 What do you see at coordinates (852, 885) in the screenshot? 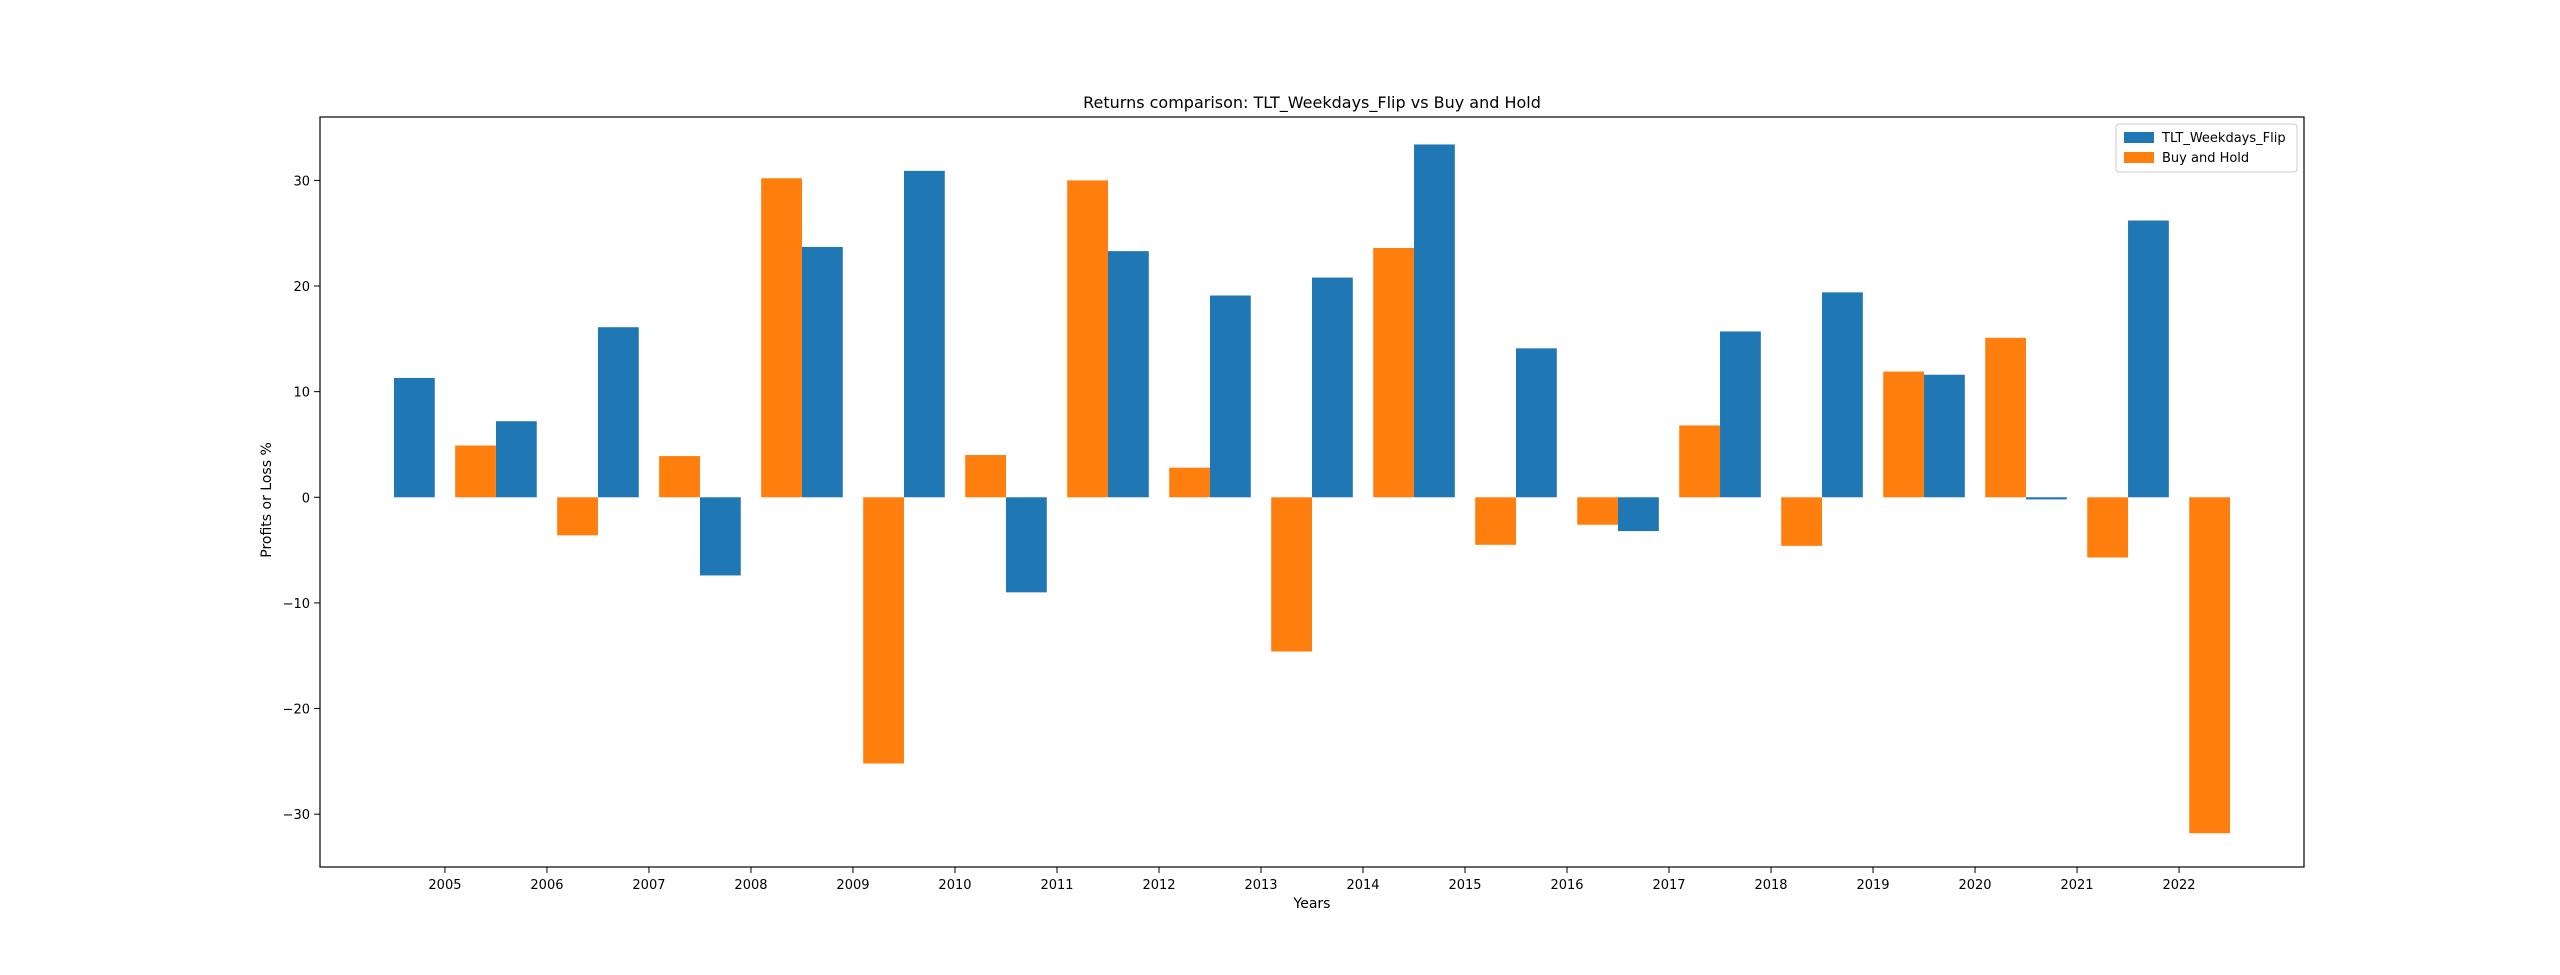
I see `x-tick-label: 2009` at bounding box center [852, 885].